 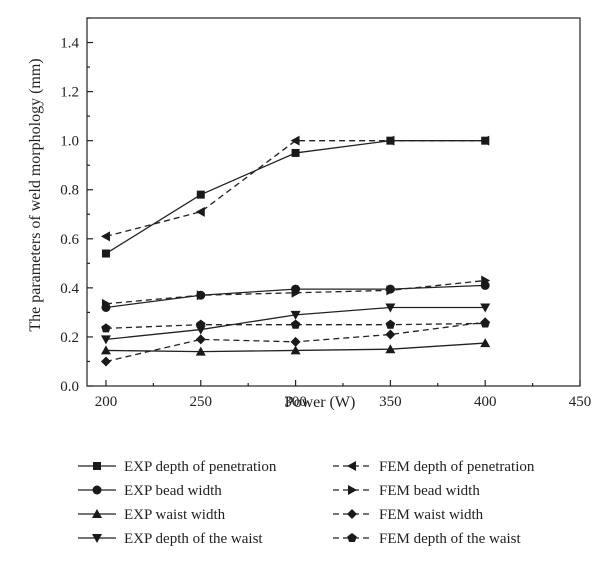 What do you see at coordinates (35, 194) in the screenshot?
I see `y-axis-title: The parameters of weld morphology (mm)` at bounding box center [35, 194].